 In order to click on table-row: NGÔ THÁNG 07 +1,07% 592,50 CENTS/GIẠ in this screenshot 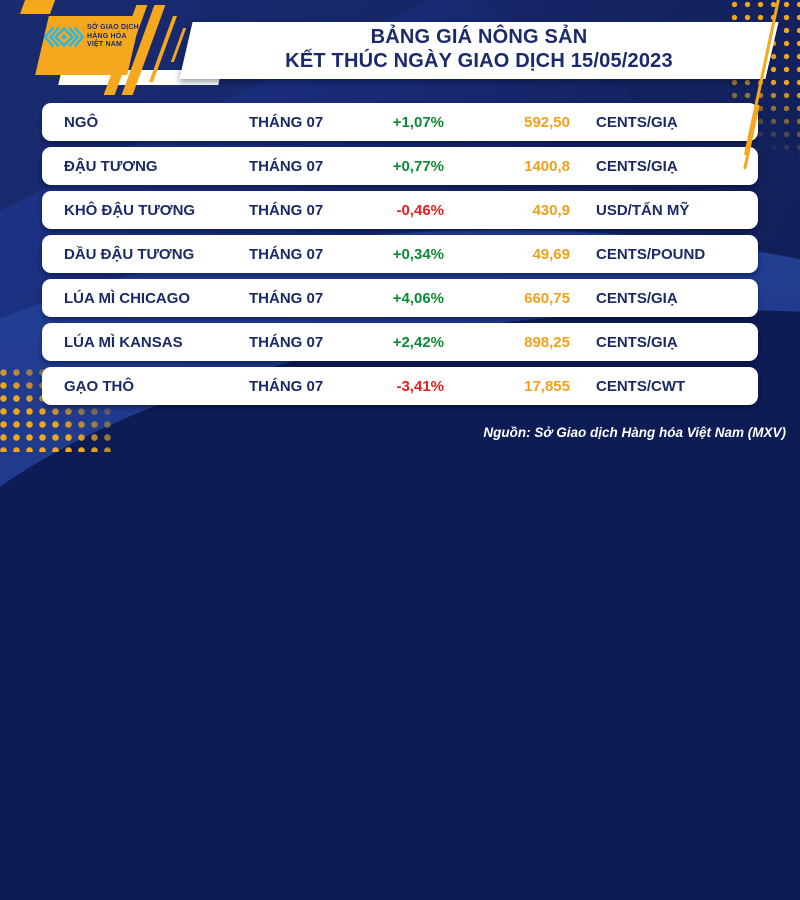, I will do `click(400, 122)`.